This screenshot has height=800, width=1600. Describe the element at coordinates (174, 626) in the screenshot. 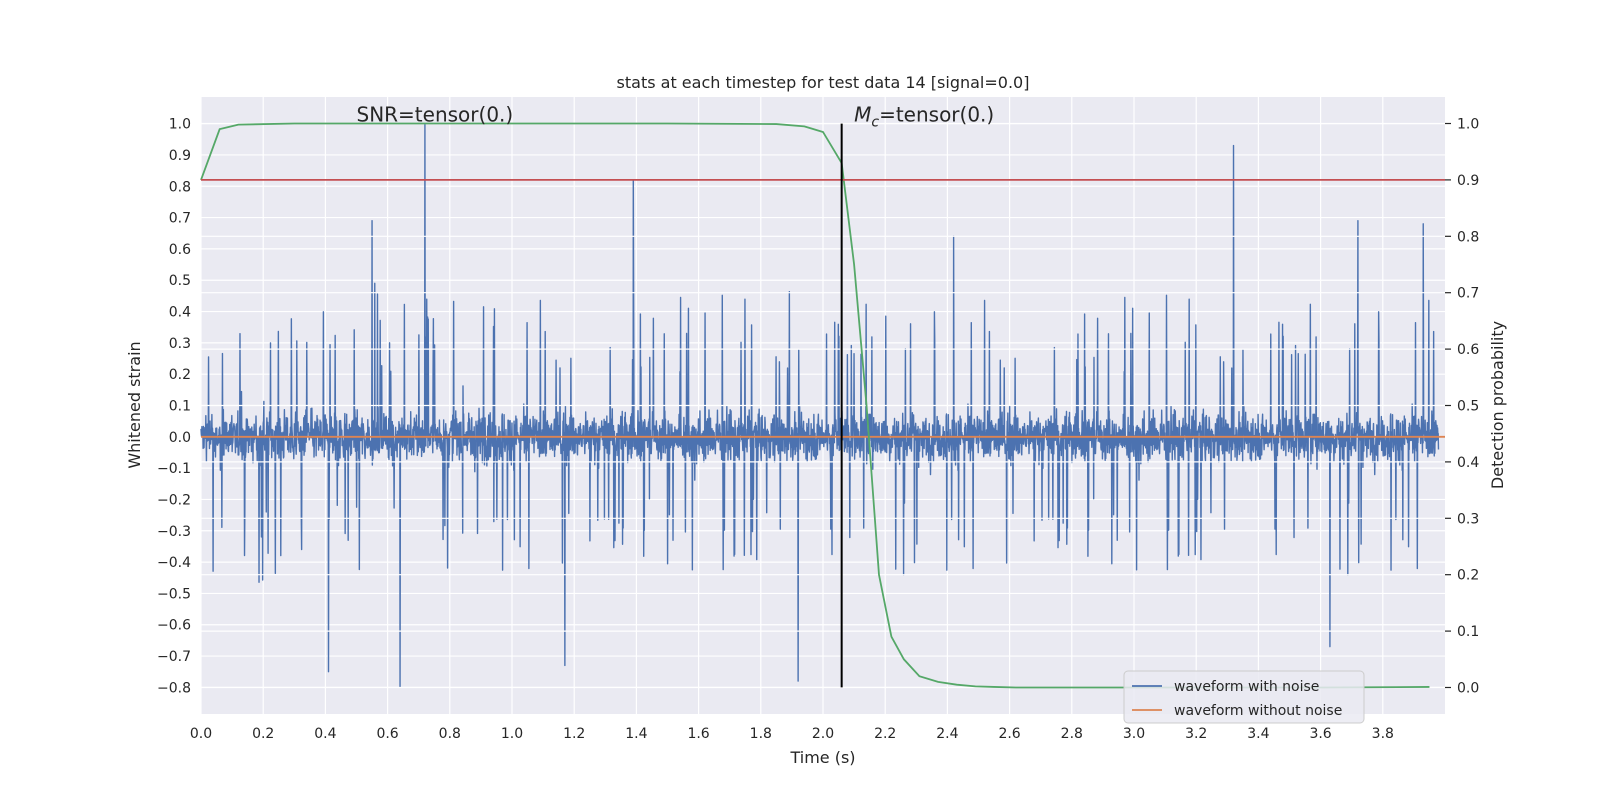

I see `y-tick-label: −0.6` at that location.